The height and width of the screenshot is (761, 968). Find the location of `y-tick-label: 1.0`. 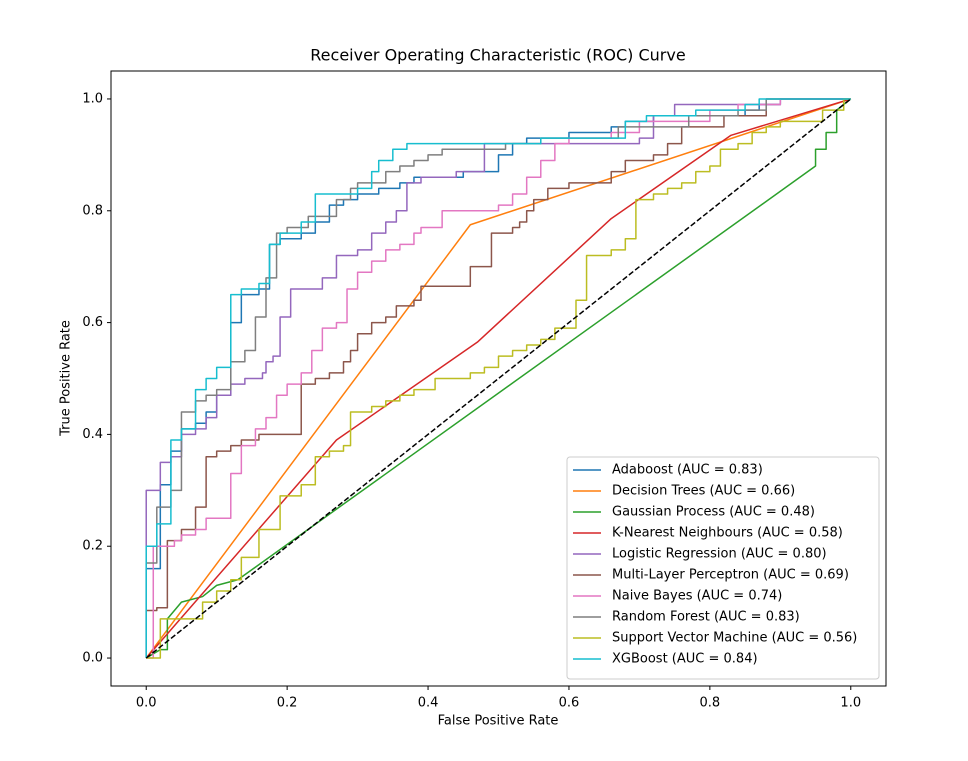

y-tick-label: 1.0 is located at coordinates (92, 98).